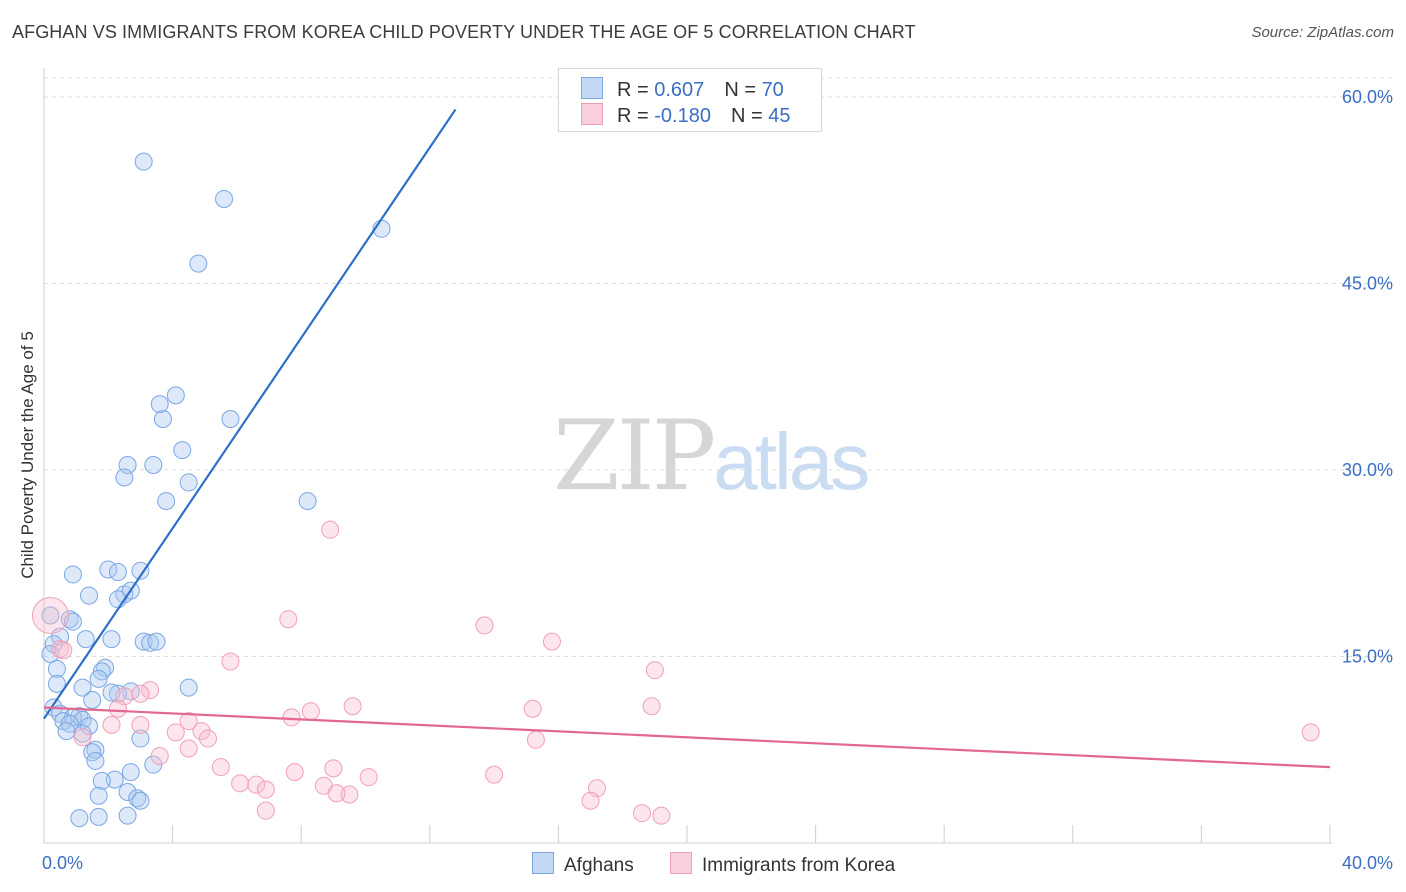 The image size is (1406, 892). Describe the element at coordinates (799, 865) in the screenshot. I see `korea-legend-label: Immigrants from Korea` at that location.